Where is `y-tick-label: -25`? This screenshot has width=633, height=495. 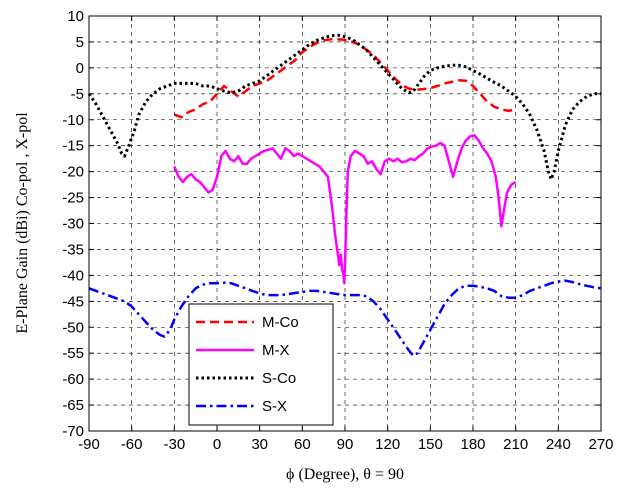 y-tick-label: -25 is located at coordinates (73, 198).